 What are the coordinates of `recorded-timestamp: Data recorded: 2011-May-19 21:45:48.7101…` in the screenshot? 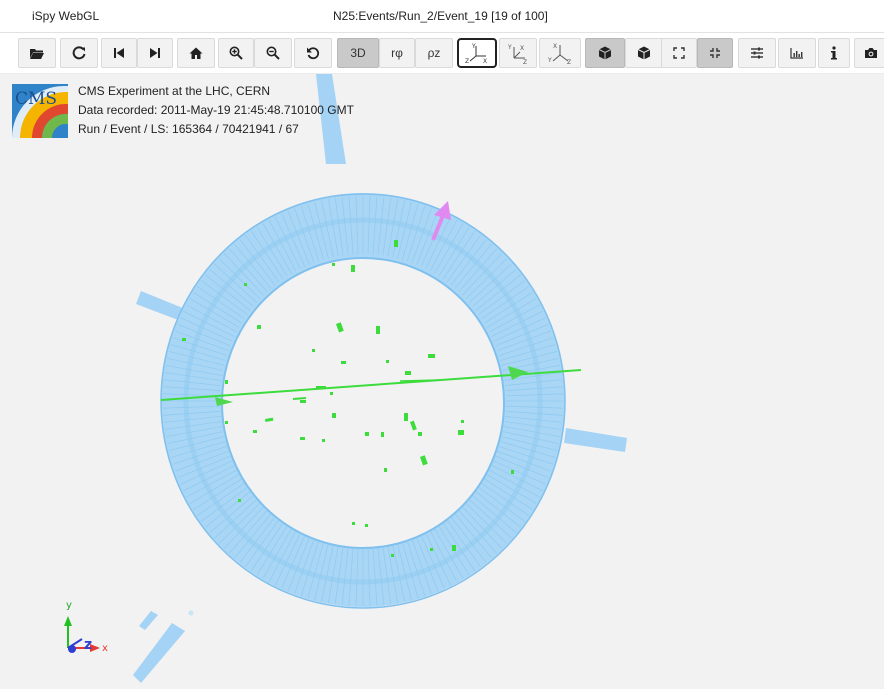 It's located at (216, 110).